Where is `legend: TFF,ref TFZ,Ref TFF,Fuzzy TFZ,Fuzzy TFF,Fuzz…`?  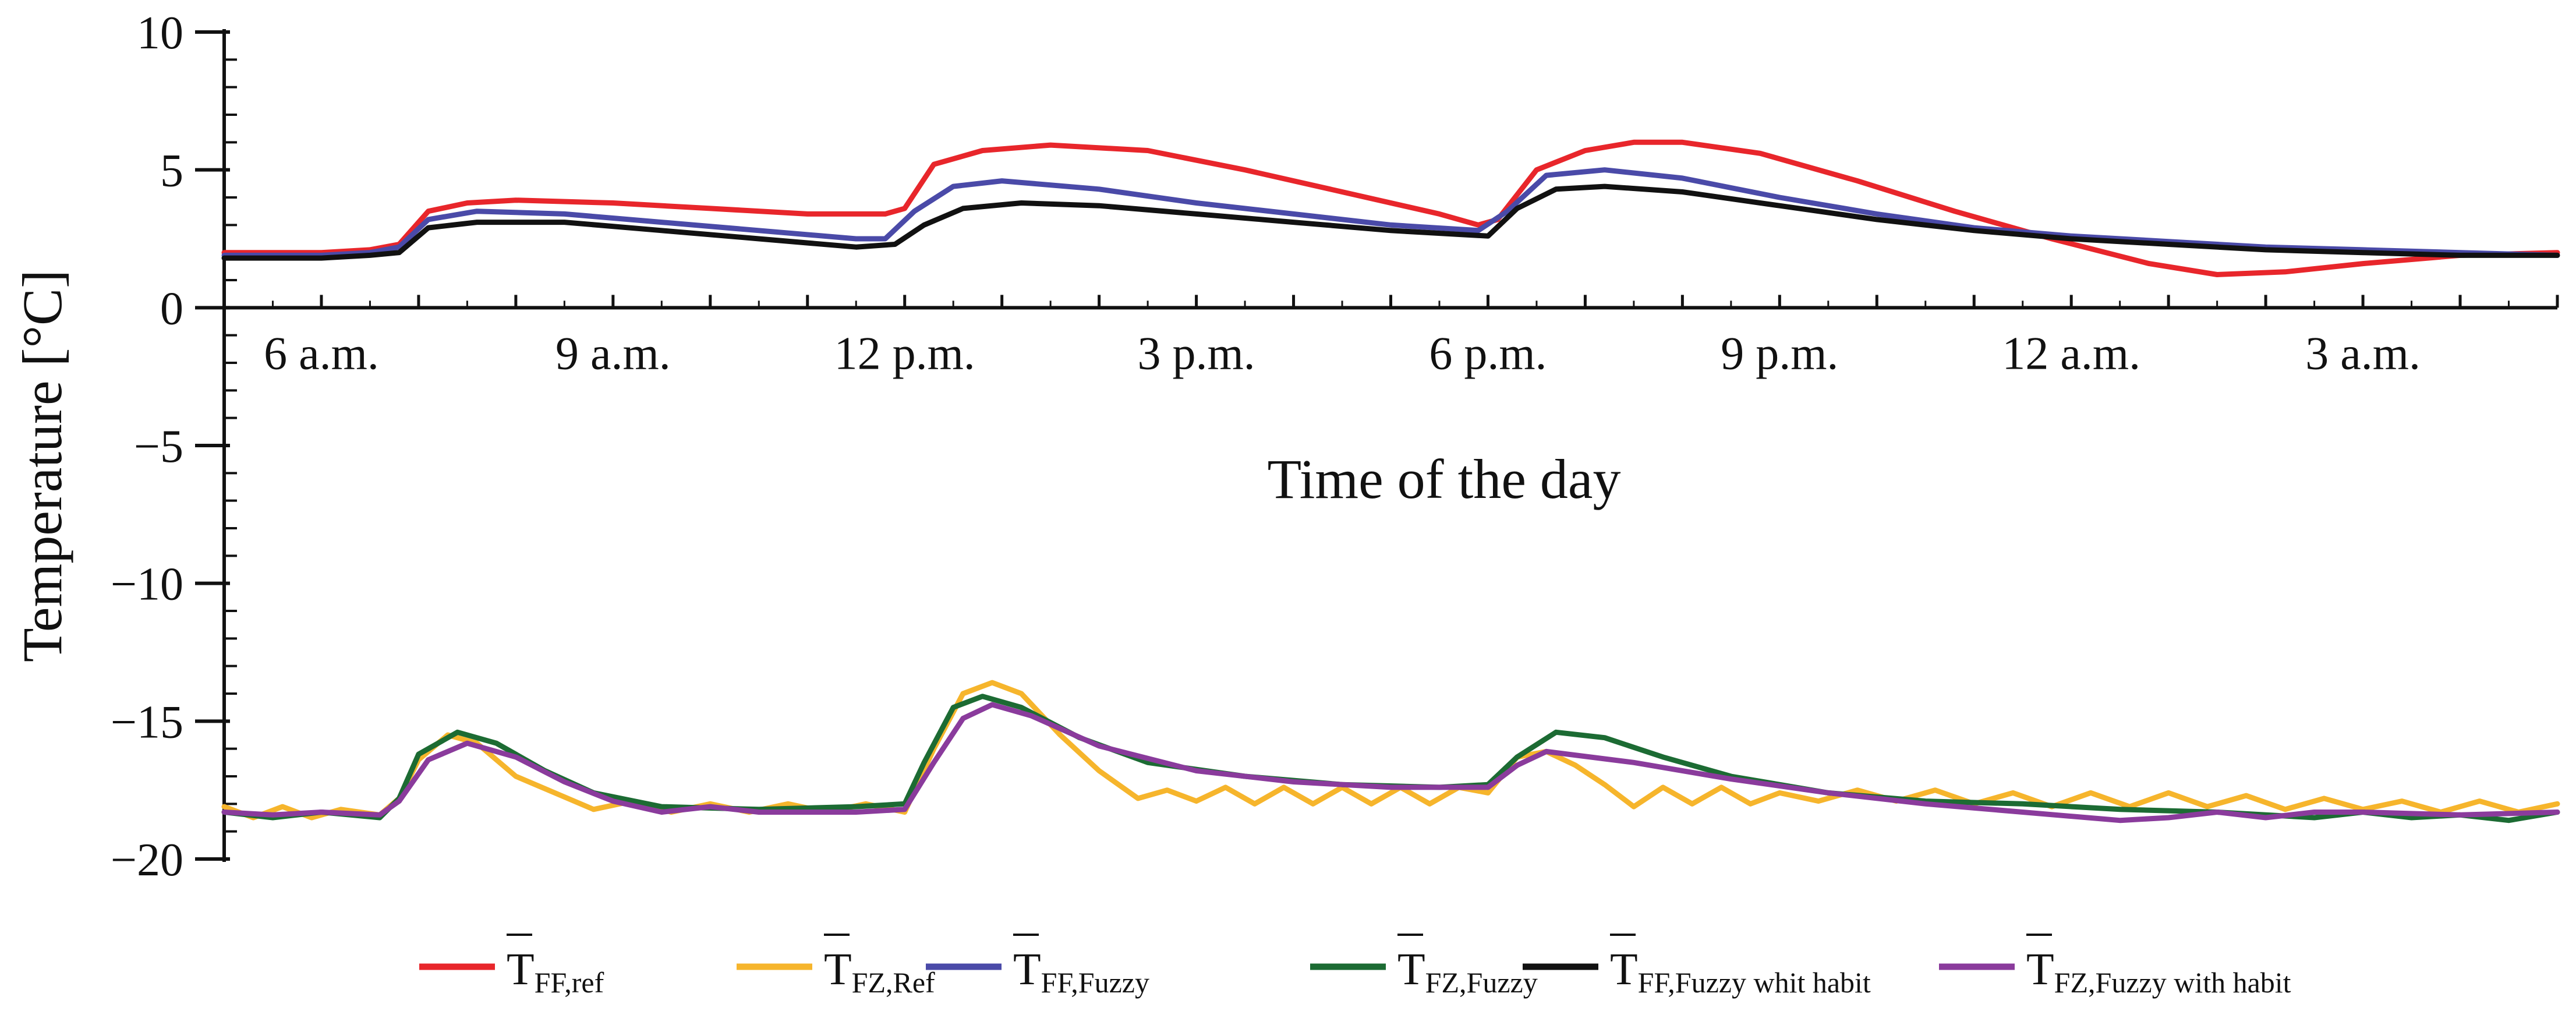 legend: TFF,ref TFZ,Ref TFF,Fuzzy TFZ,Fuzzy TFF,Fuzz… is located at coordinates (1355, 966).